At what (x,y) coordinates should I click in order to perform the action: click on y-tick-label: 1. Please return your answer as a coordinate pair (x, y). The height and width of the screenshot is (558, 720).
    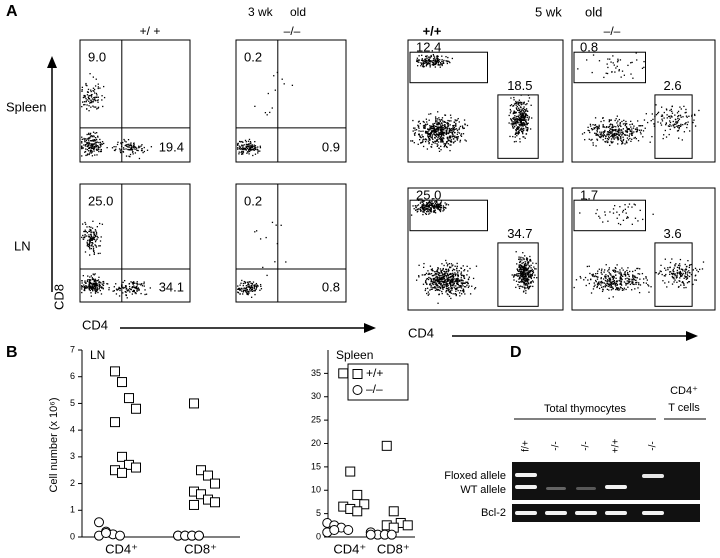
    Looking at the image, I should click on (72, 510).